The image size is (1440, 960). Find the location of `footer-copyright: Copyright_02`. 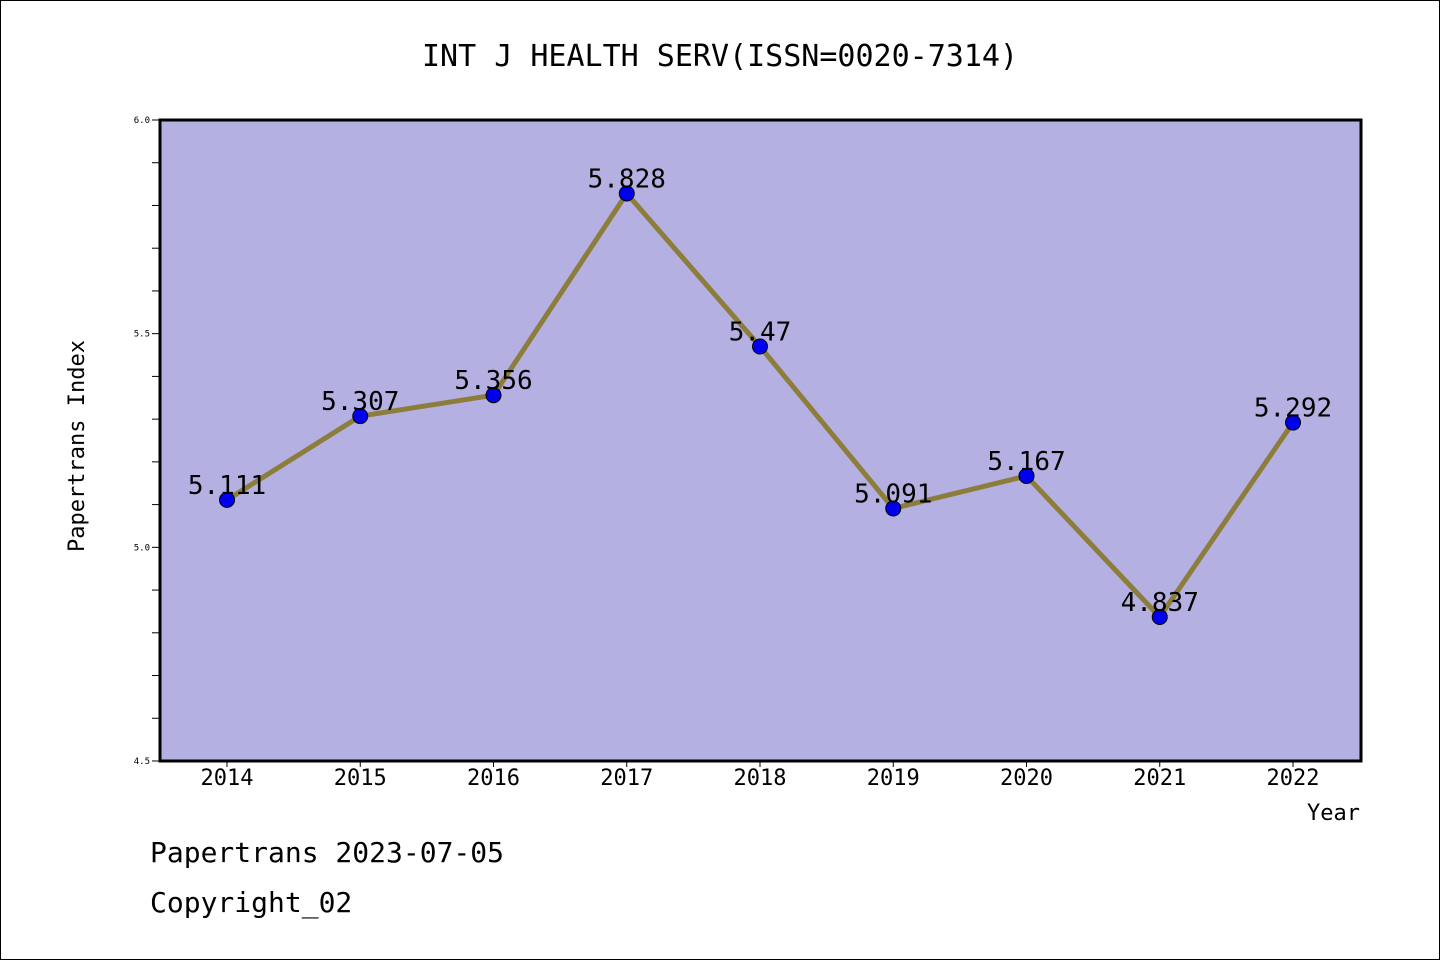

footer-copyright: Copyright_02 is located at coordinates (251, 902).